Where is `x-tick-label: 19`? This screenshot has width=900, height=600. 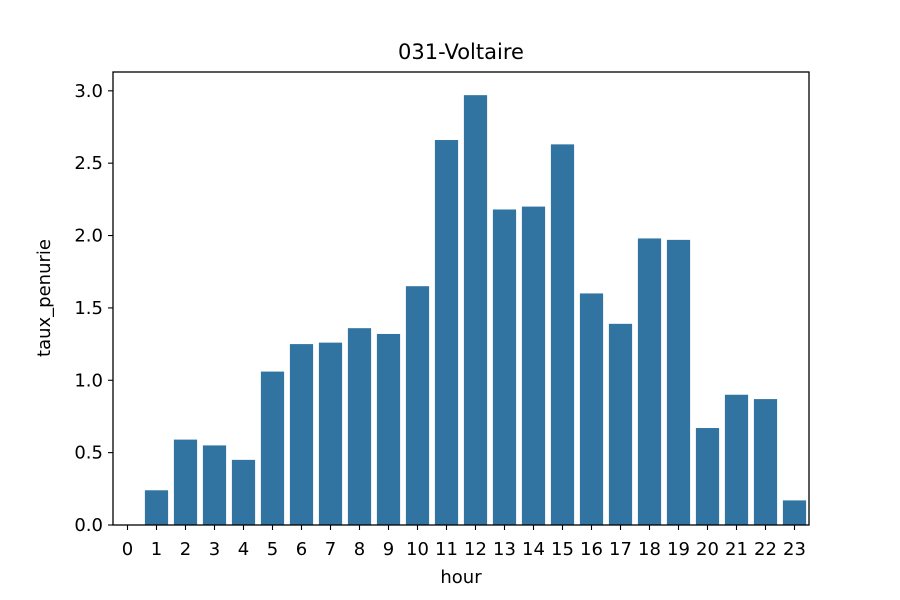
x-tick-label: 19 is located at coordinates (678, 549).